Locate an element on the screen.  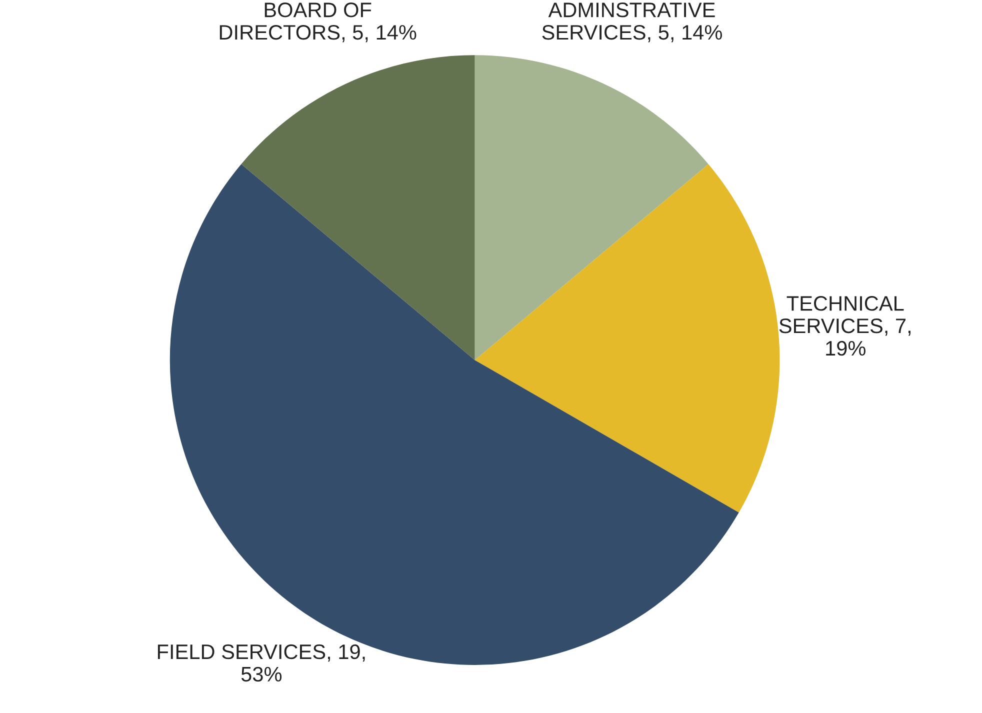
slice-label: ADMINSTRATIVE SERVICES, 5, 14% is located at coordinates (632, 22).